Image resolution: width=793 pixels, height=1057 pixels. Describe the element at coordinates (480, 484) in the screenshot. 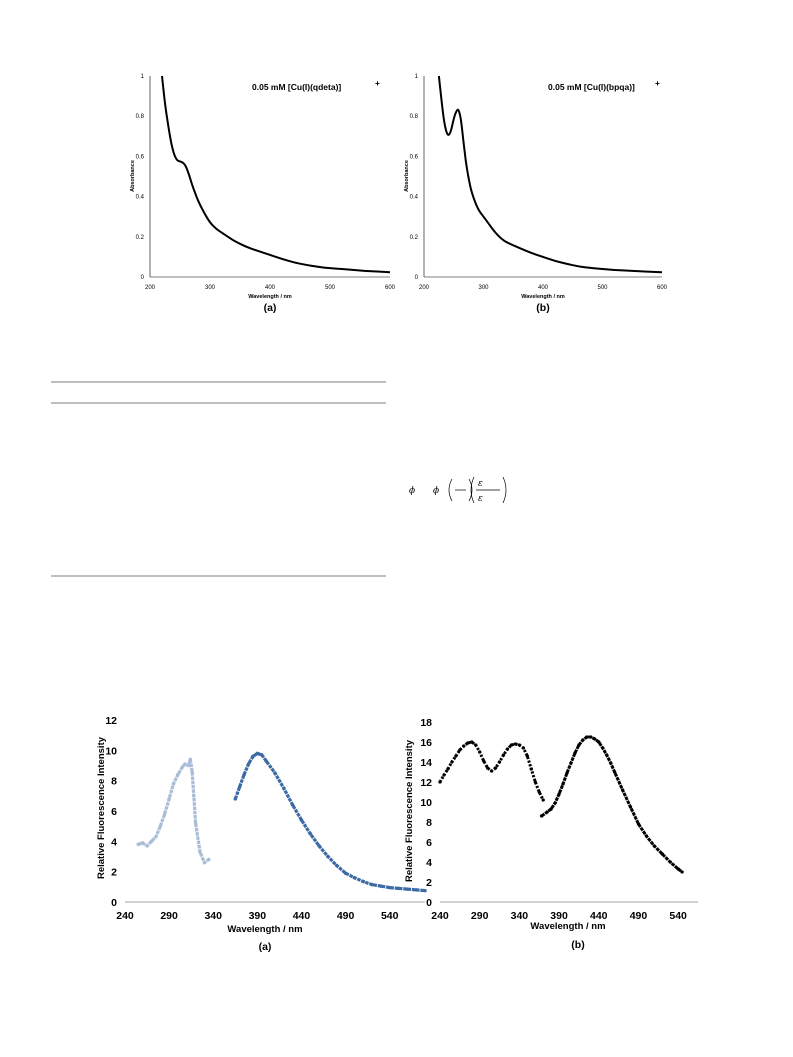

I see `equation-eps-top: ε` at that location.